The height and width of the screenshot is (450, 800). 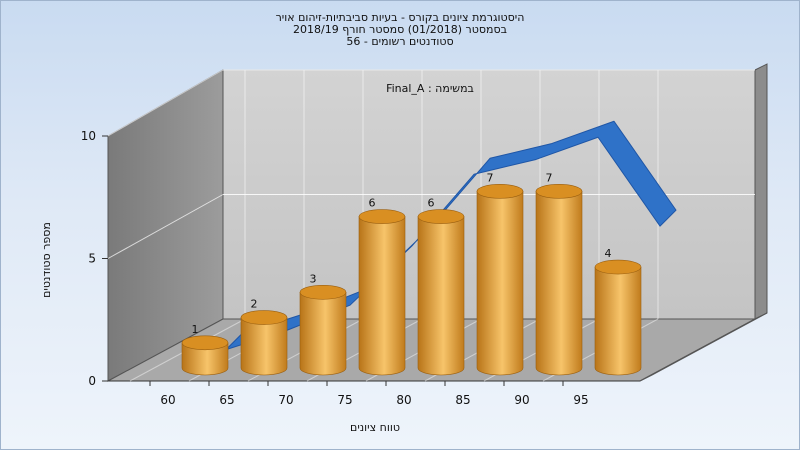 What do you see at coordinates (703, 347) in the screenshot?
I see `floor-edge` at bounding box center [703, 347].